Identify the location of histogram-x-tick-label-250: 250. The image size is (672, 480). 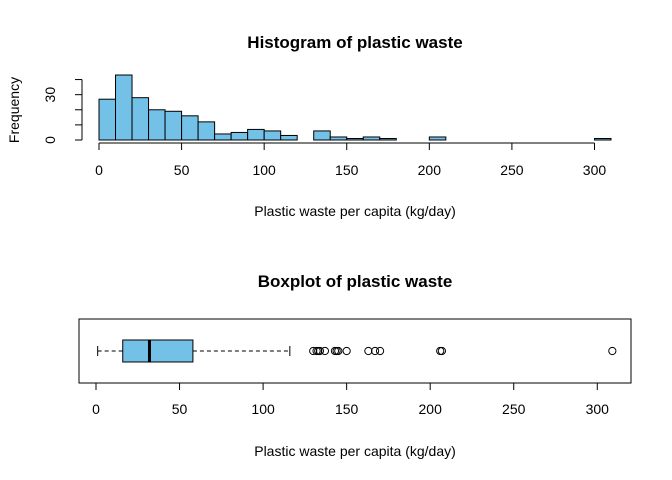
(512, 170).